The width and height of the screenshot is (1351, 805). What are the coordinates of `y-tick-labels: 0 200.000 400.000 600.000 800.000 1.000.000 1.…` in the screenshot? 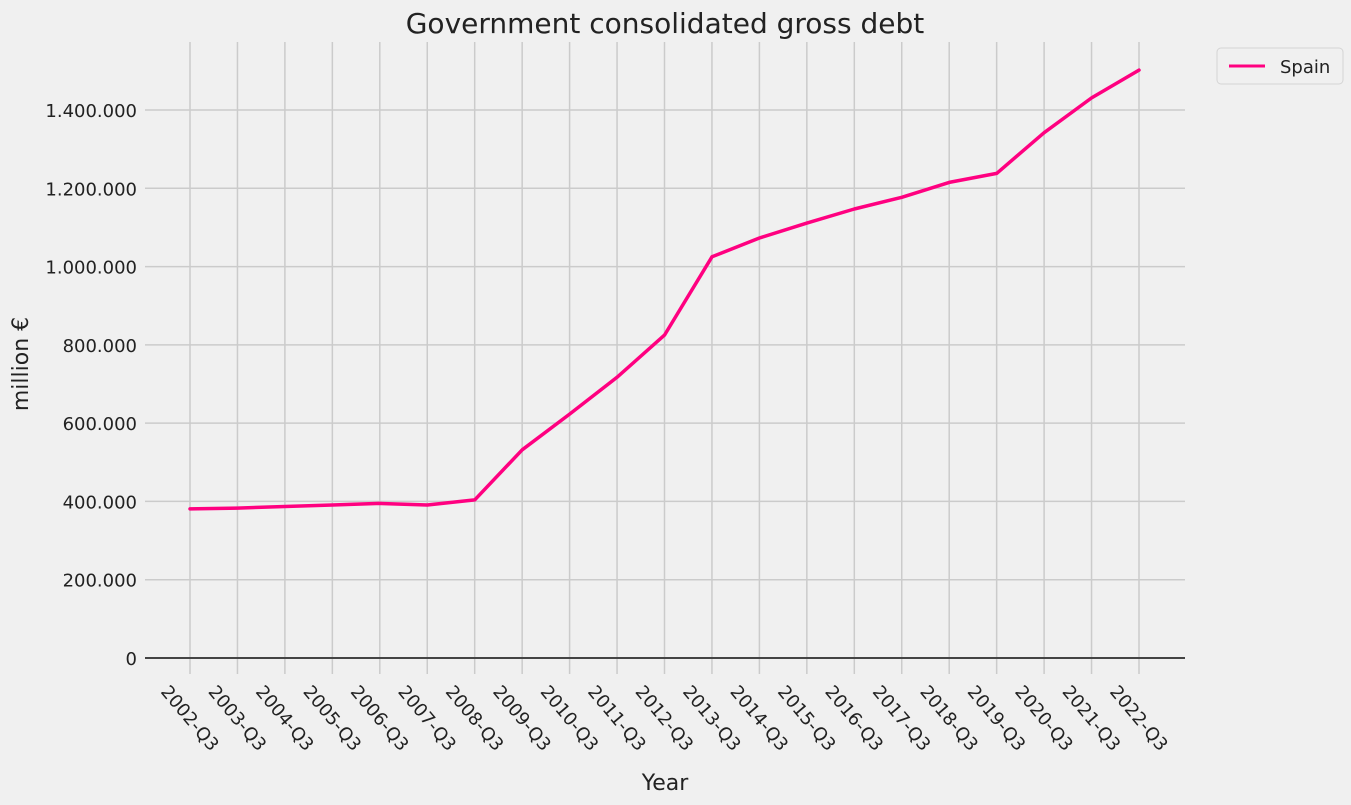 It's located at (91, 385).